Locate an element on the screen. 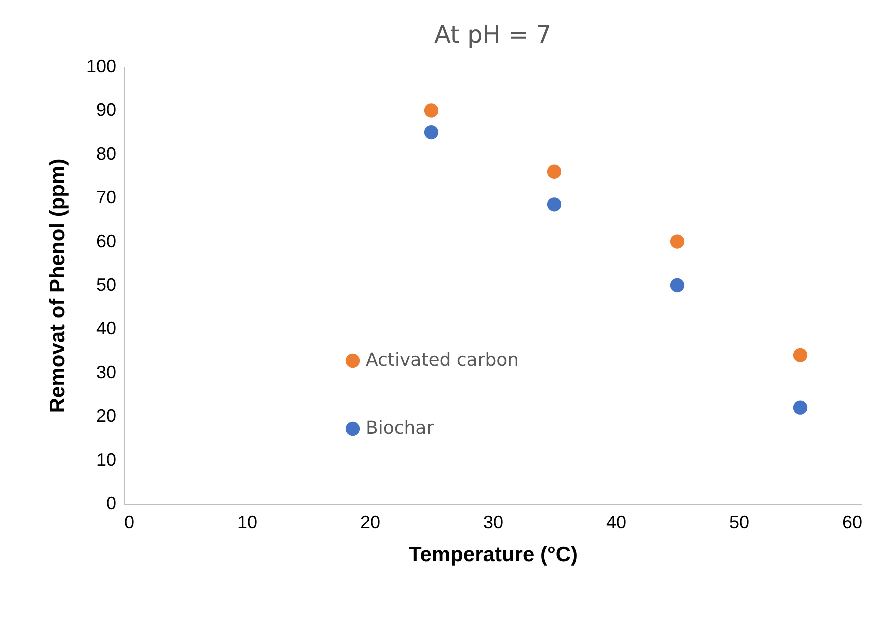 This screenshot has height=634, width=888. y-tick-label: 80 is located at coordinates (106, 154).